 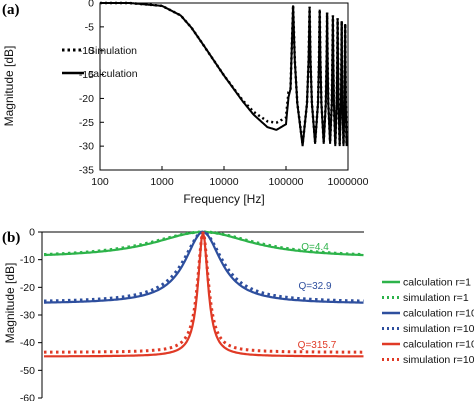 I want to click on panel-b-y-axis-label: Magnitude [dB], so click(x=10, y=303).